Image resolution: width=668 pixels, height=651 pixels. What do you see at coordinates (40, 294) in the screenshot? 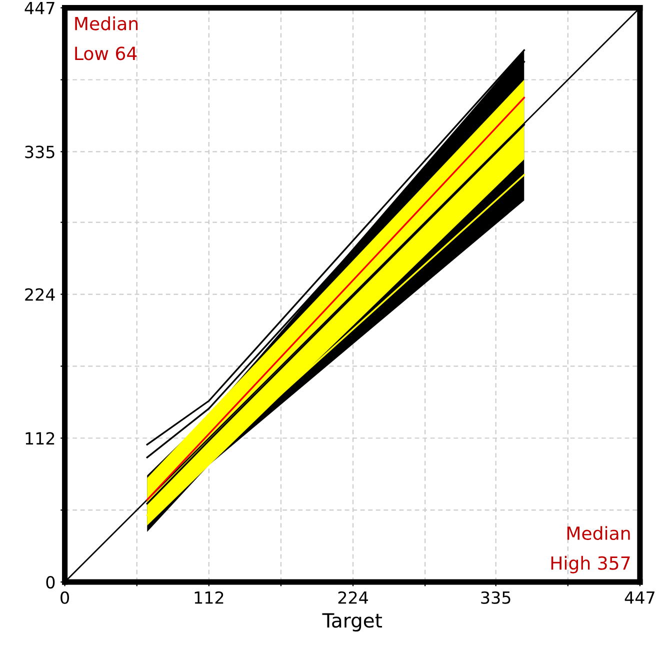
I see `y-tick-label: 224` at bounding box center [40, 294].